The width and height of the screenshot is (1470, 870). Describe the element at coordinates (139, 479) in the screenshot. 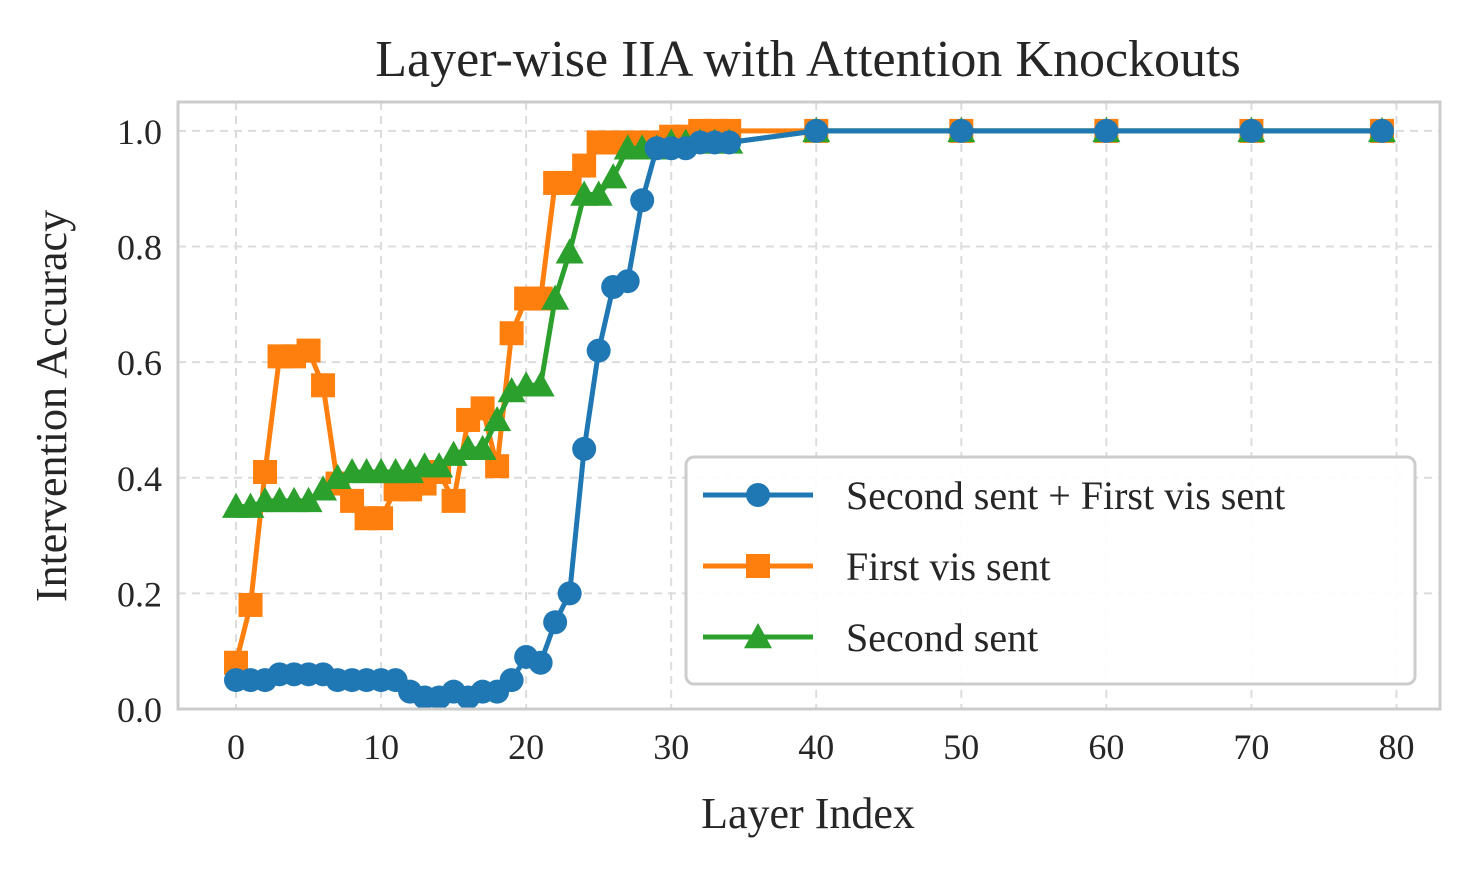

I see `y-tick-label: 0.4` at that location.